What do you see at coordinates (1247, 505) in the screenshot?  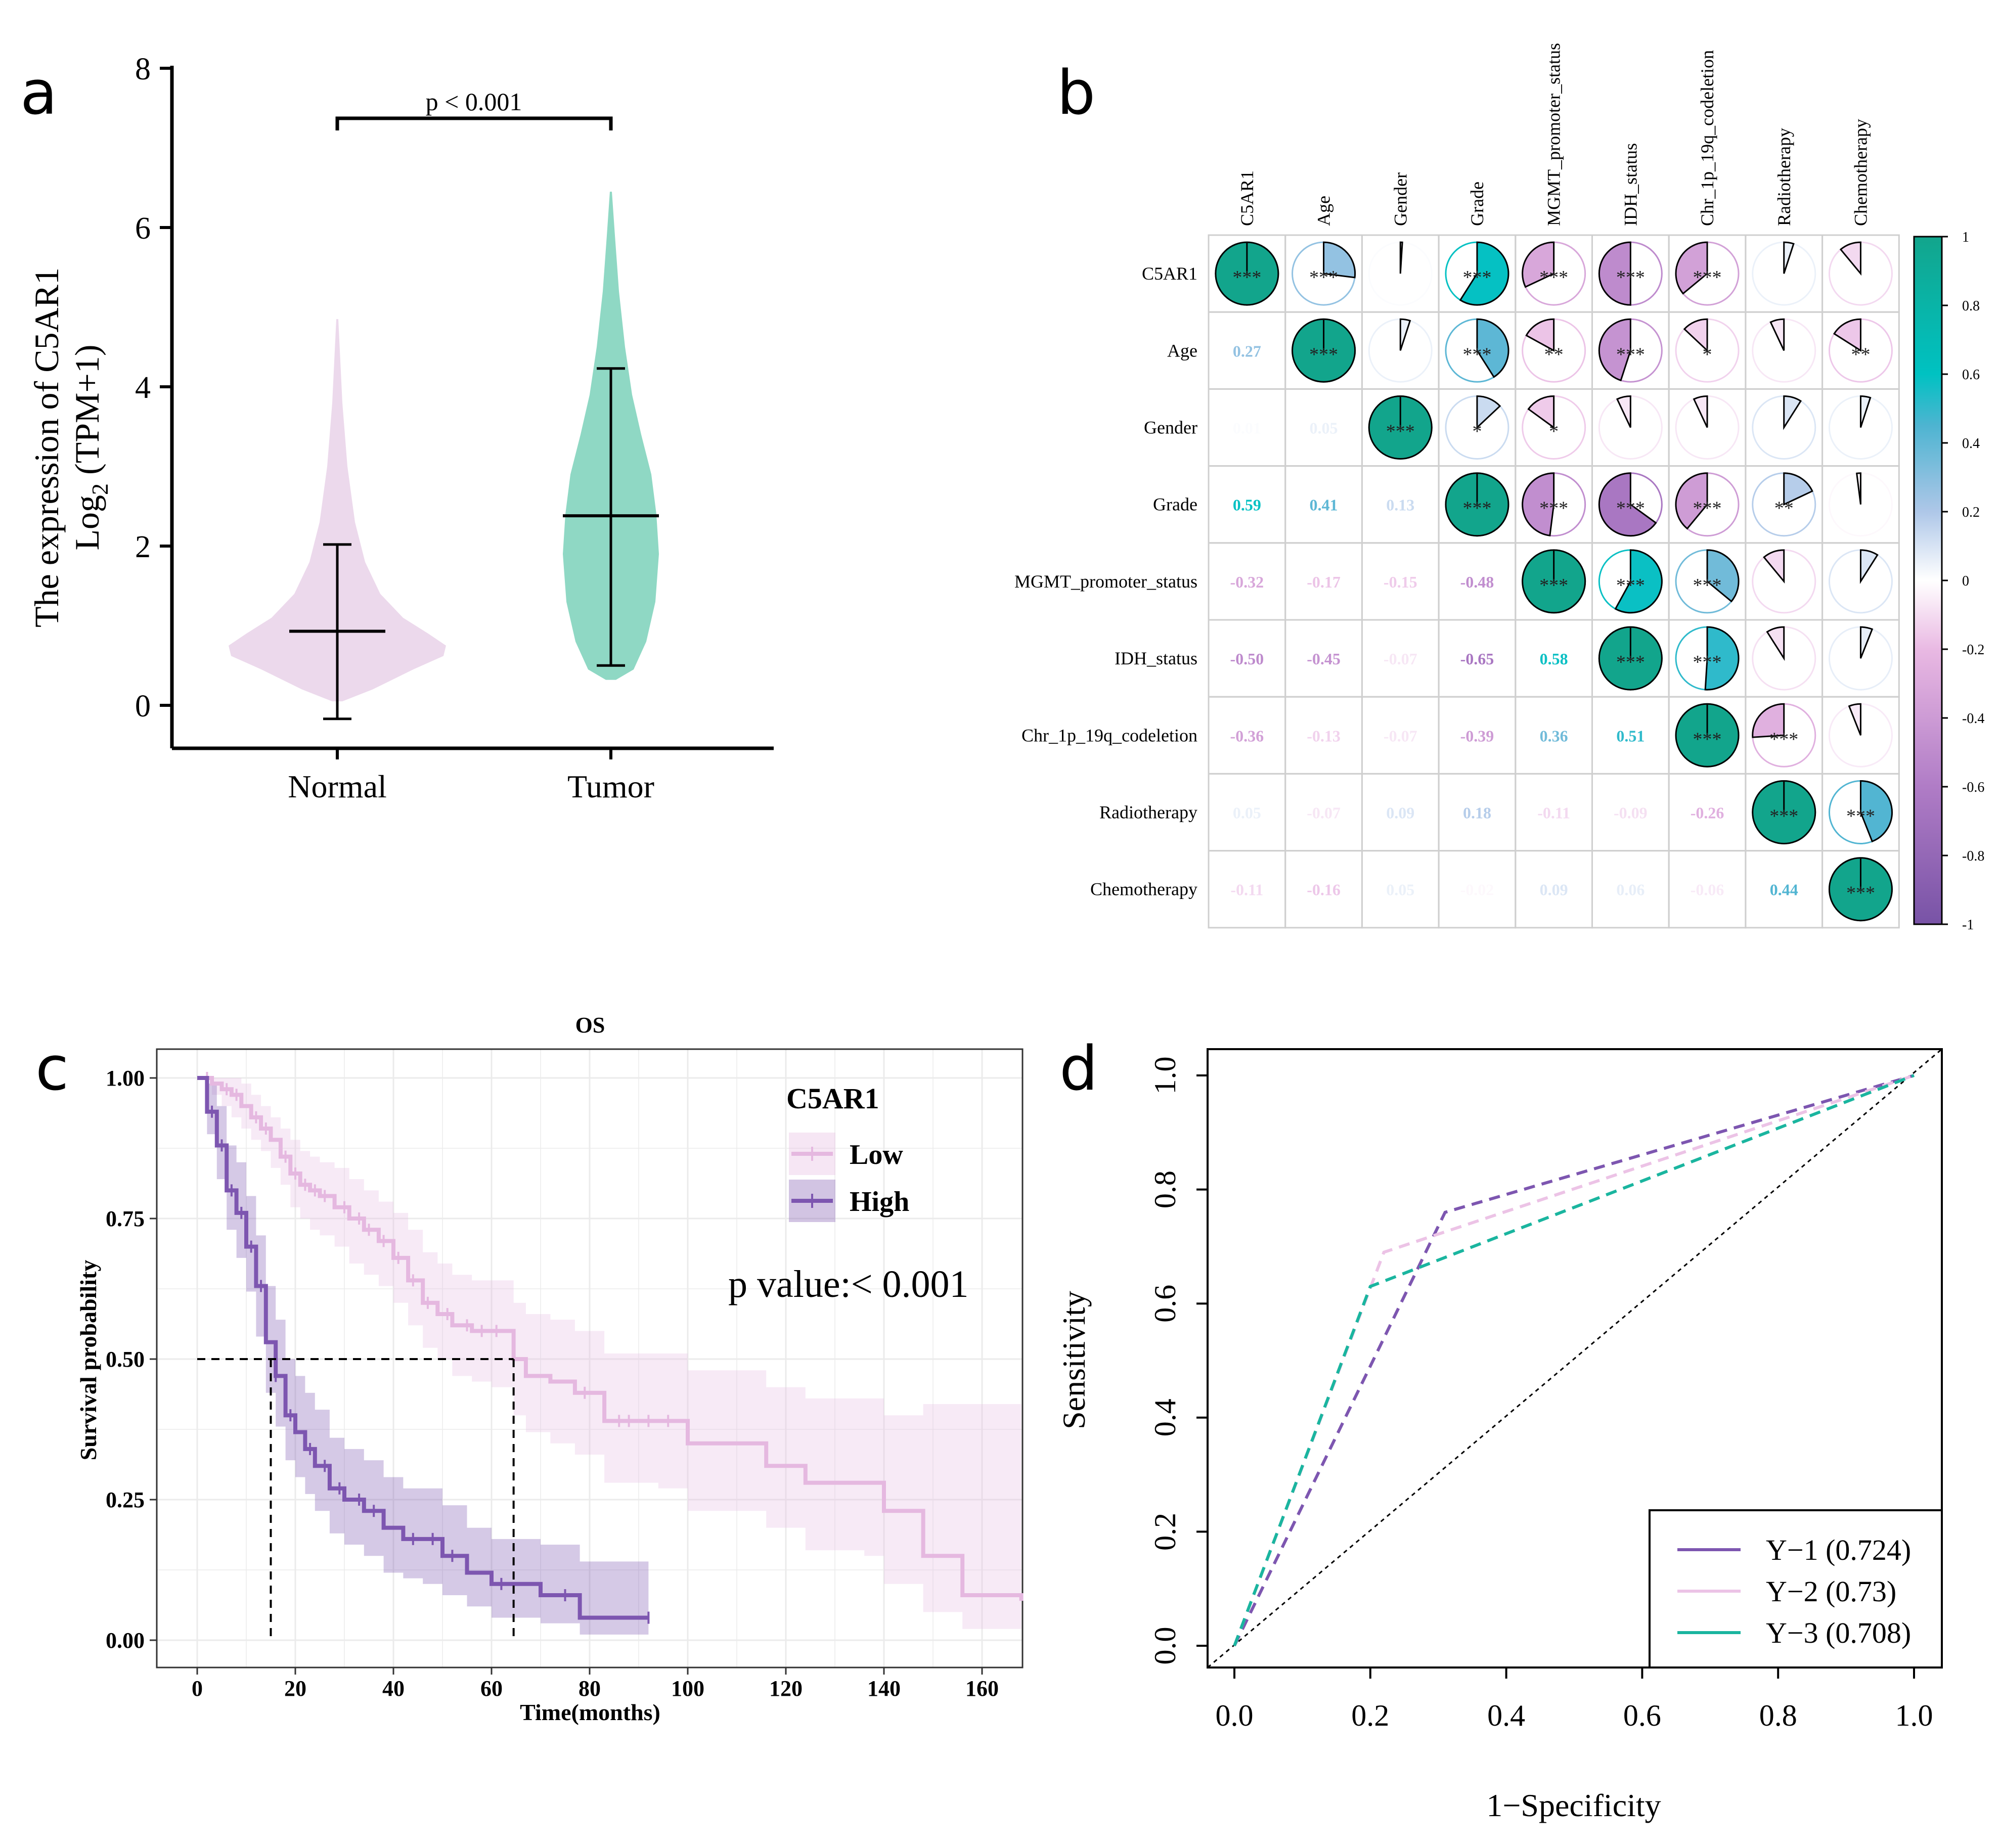 I see `correlation-value: 0.59` at bounding box center [1247, 505].